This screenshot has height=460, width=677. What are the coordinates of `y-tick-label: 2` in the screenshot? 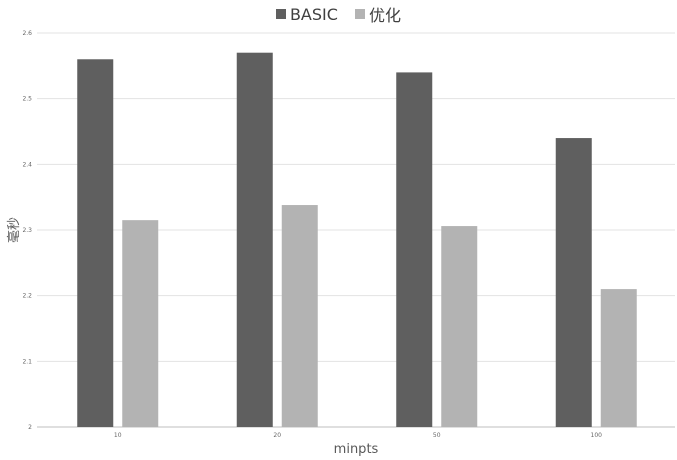 It's located at (30, 427).